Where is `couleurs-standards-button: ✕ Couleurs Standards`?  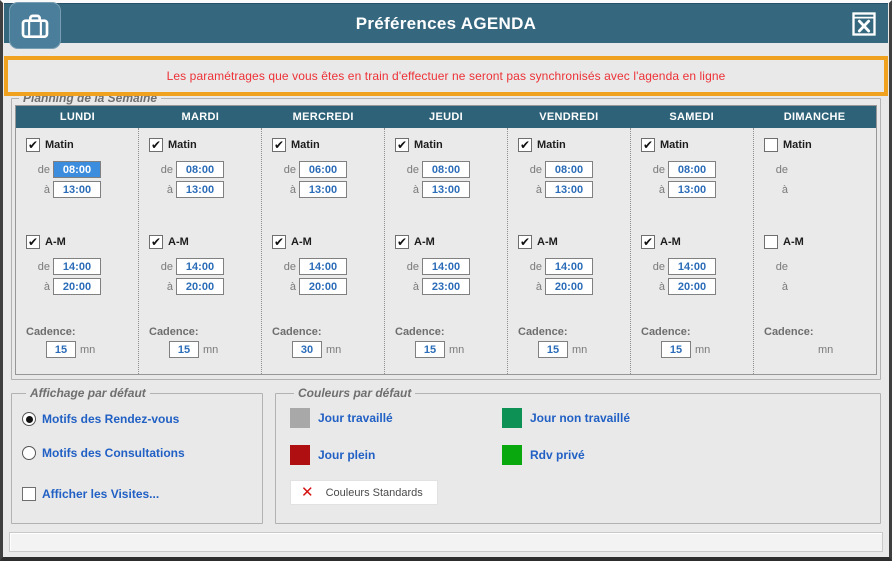 couleurs-standards-button: ✕ Couleurs Standards is located at coordinates (364, 492).